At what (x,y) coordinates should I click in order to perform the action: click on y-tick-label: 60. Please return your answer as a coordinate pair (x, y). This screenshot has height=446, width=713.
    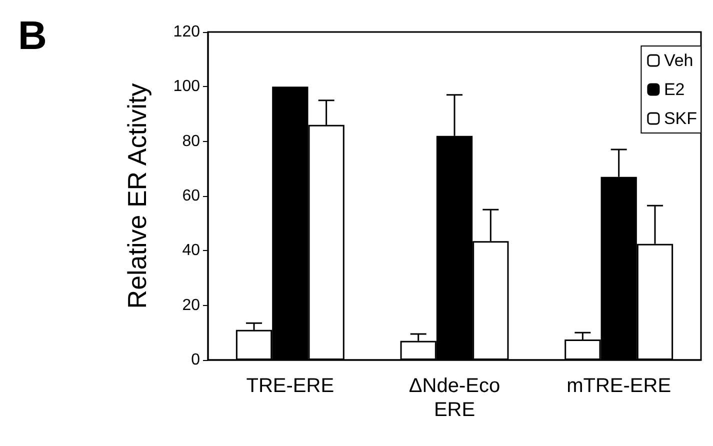
    Looking at the image, I should click on (191, 196).